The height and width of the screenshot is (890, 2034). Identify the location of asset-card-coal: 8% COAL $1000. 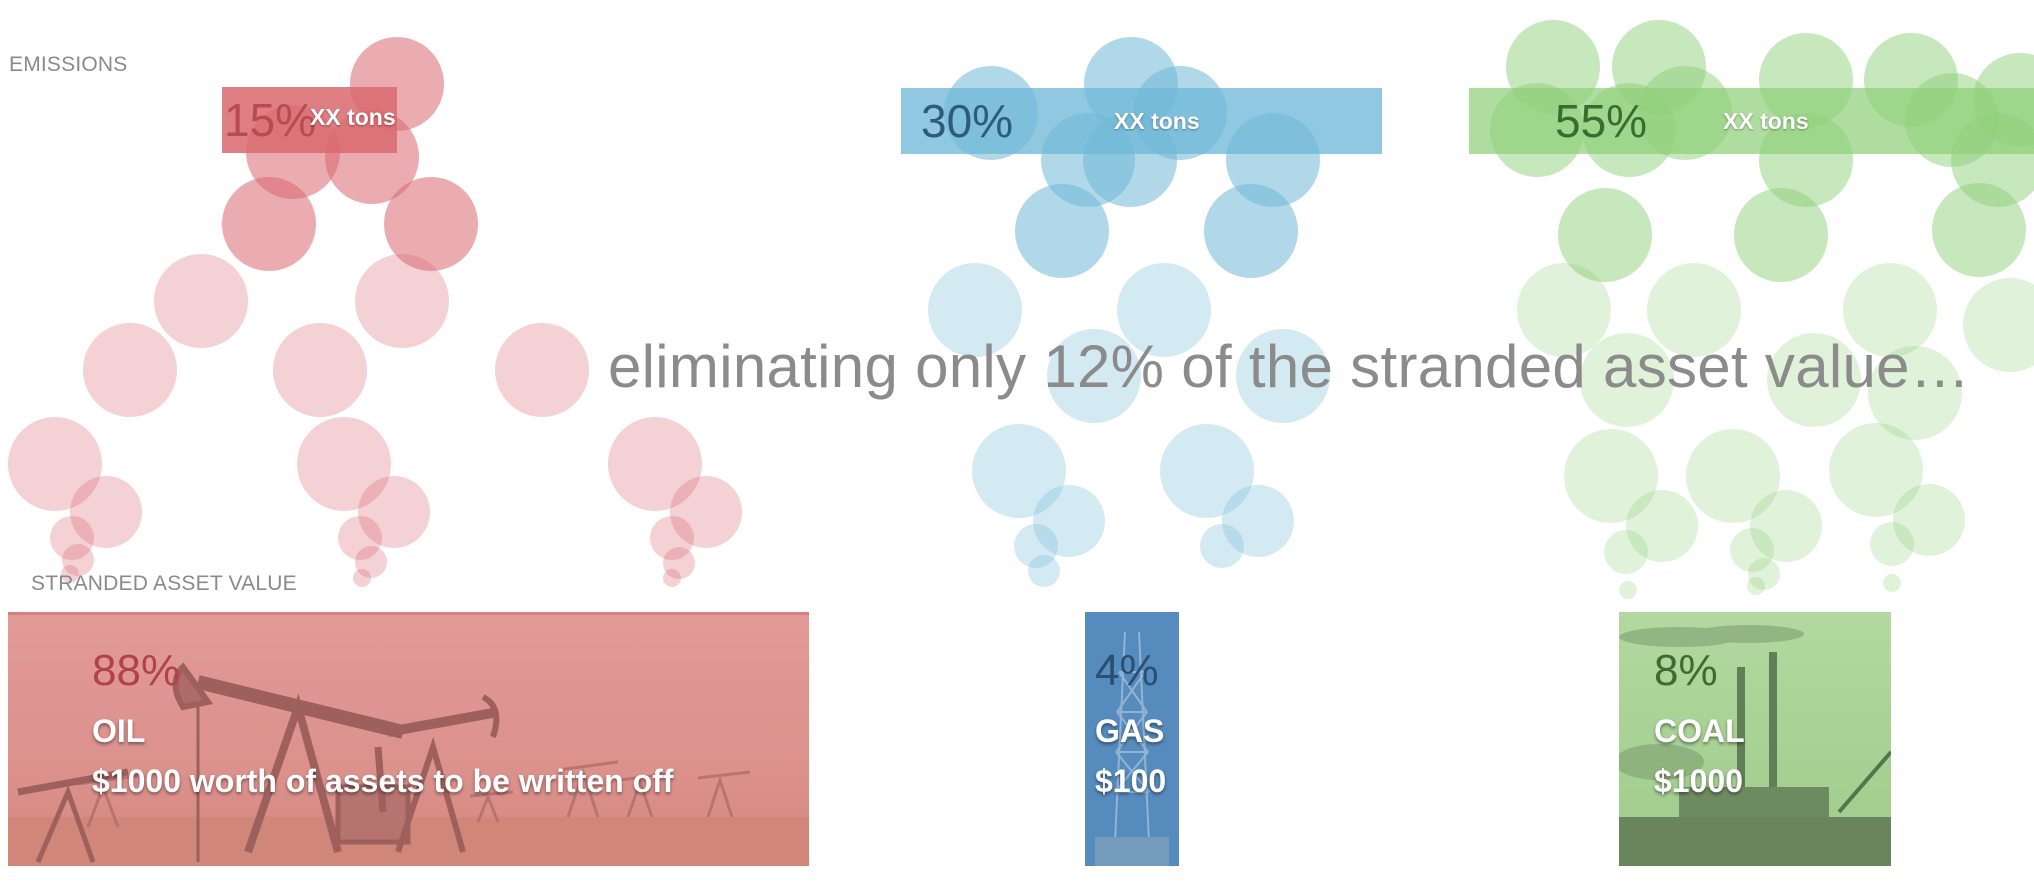
(1755, 739).